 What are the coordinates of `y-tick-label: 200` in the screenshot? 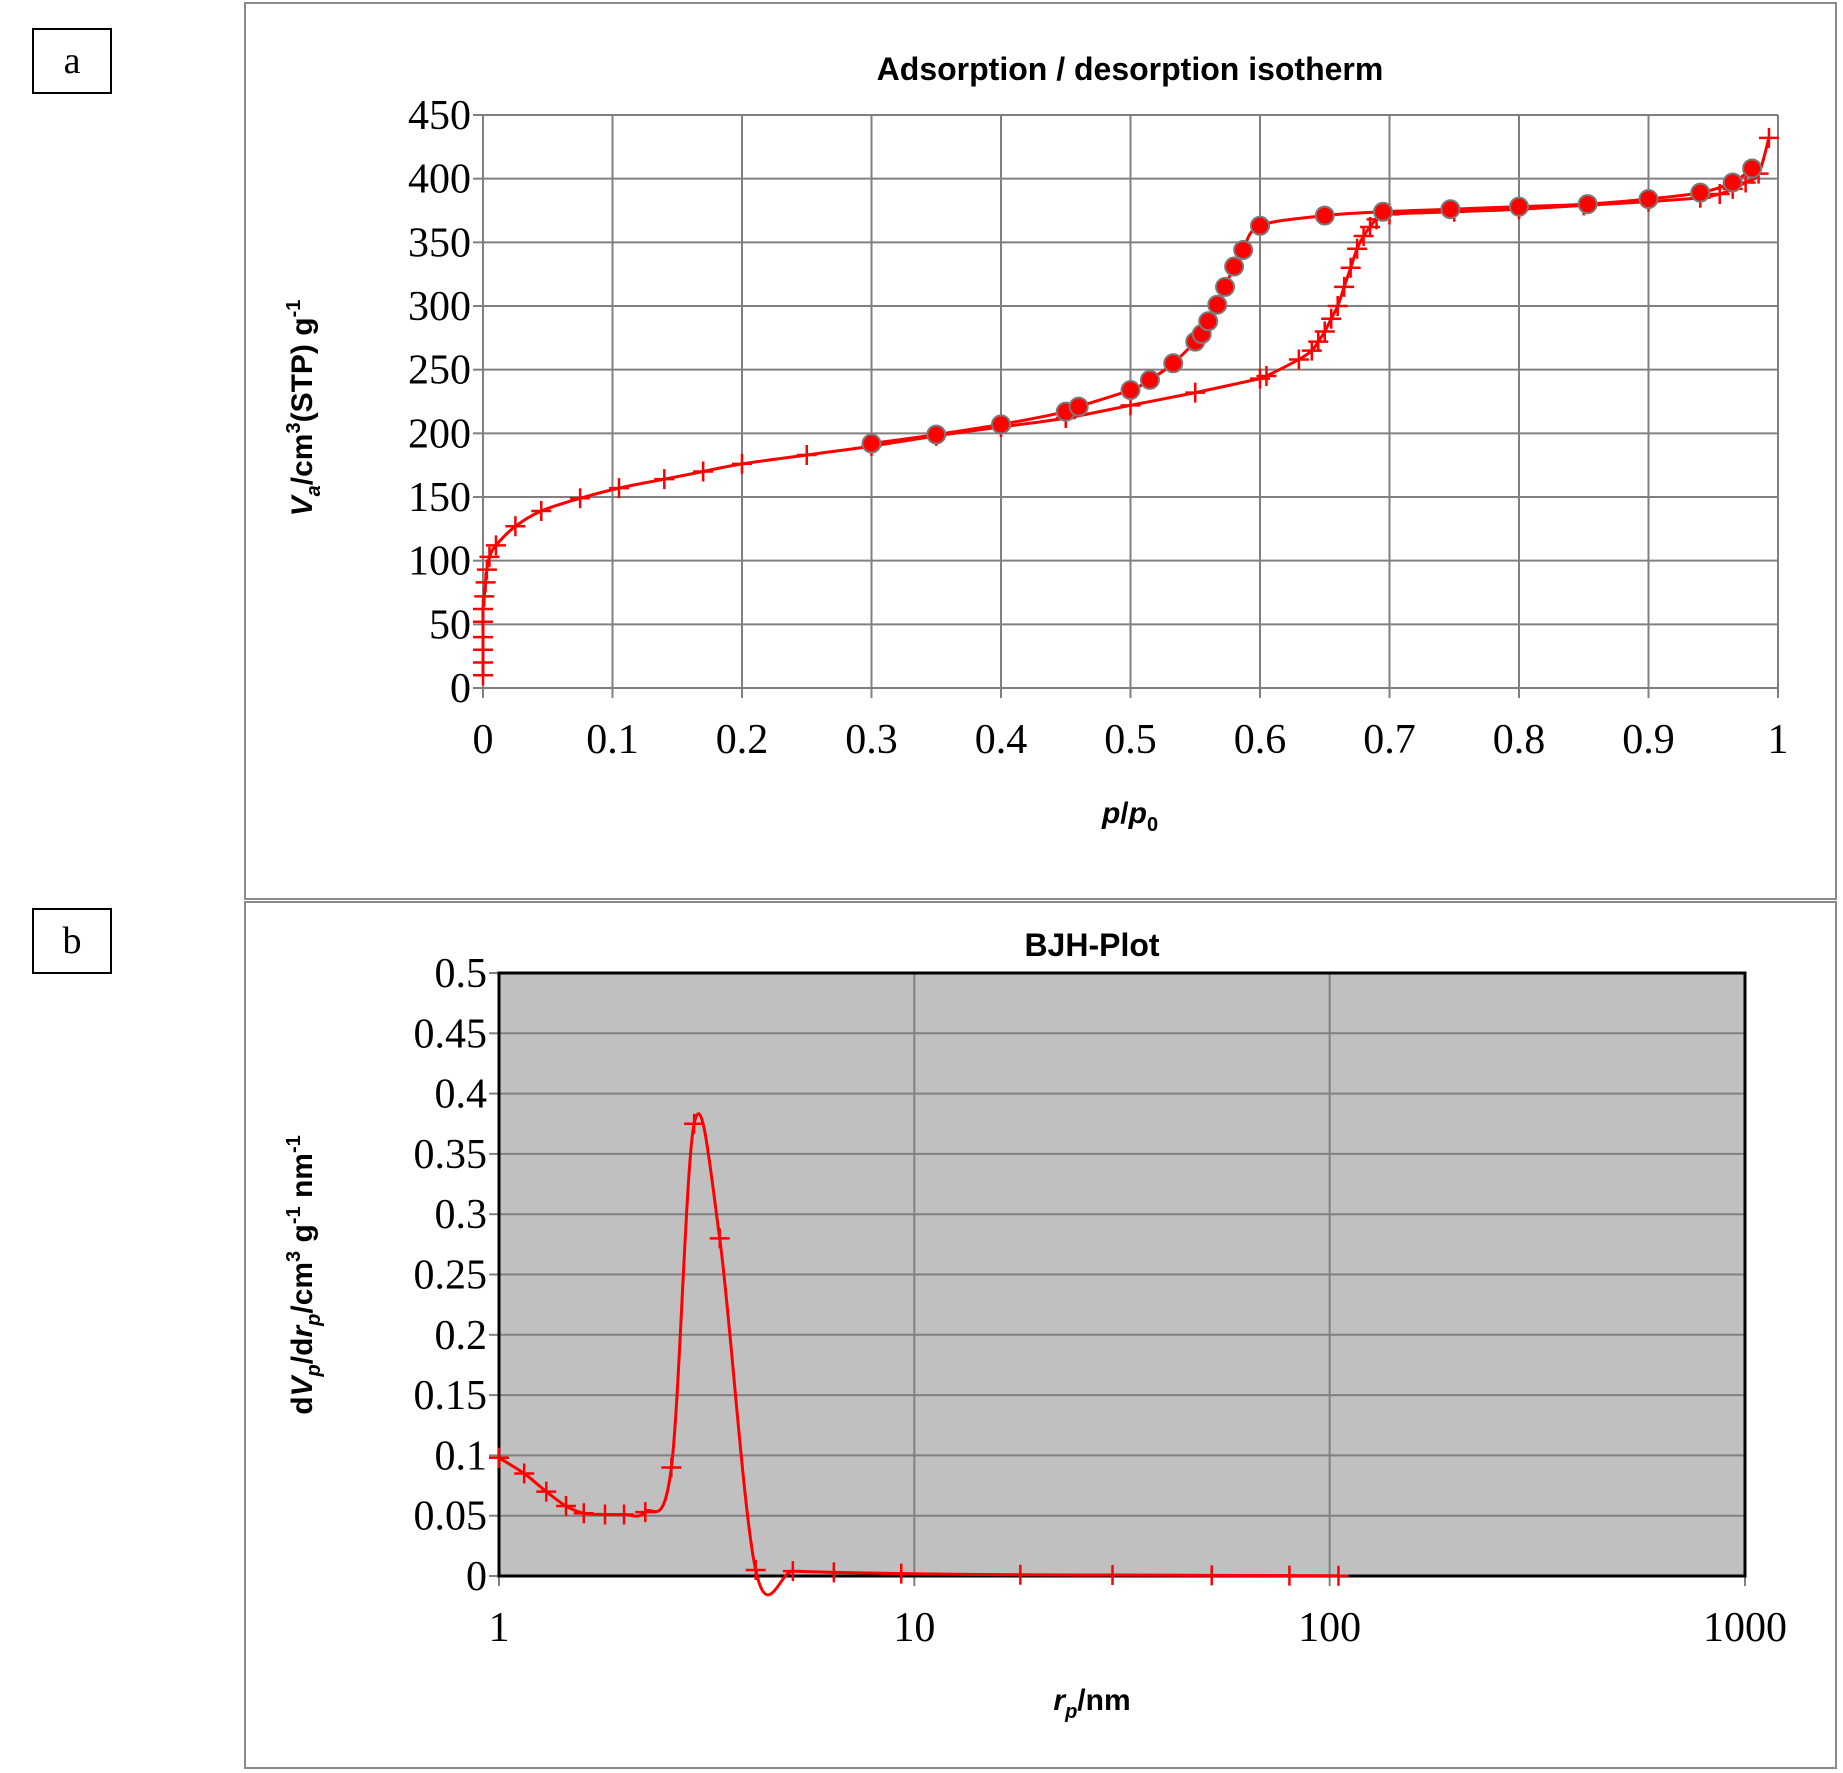 It's located at (439, 434).